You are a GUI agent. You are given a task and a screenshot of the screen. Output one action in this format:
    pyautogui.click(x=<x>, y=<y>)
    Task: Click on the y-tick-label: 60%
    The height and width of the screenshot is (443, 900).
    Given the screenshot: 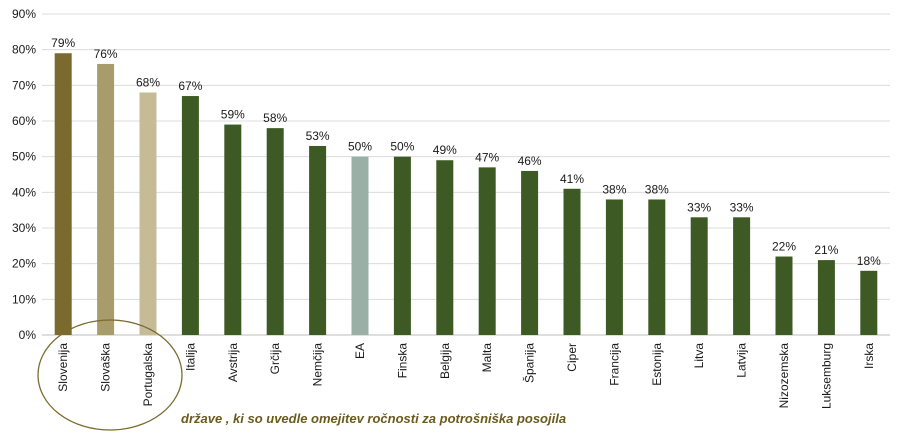 What is the action you would take?
    pyautogui.click(x=24, y=121)
    